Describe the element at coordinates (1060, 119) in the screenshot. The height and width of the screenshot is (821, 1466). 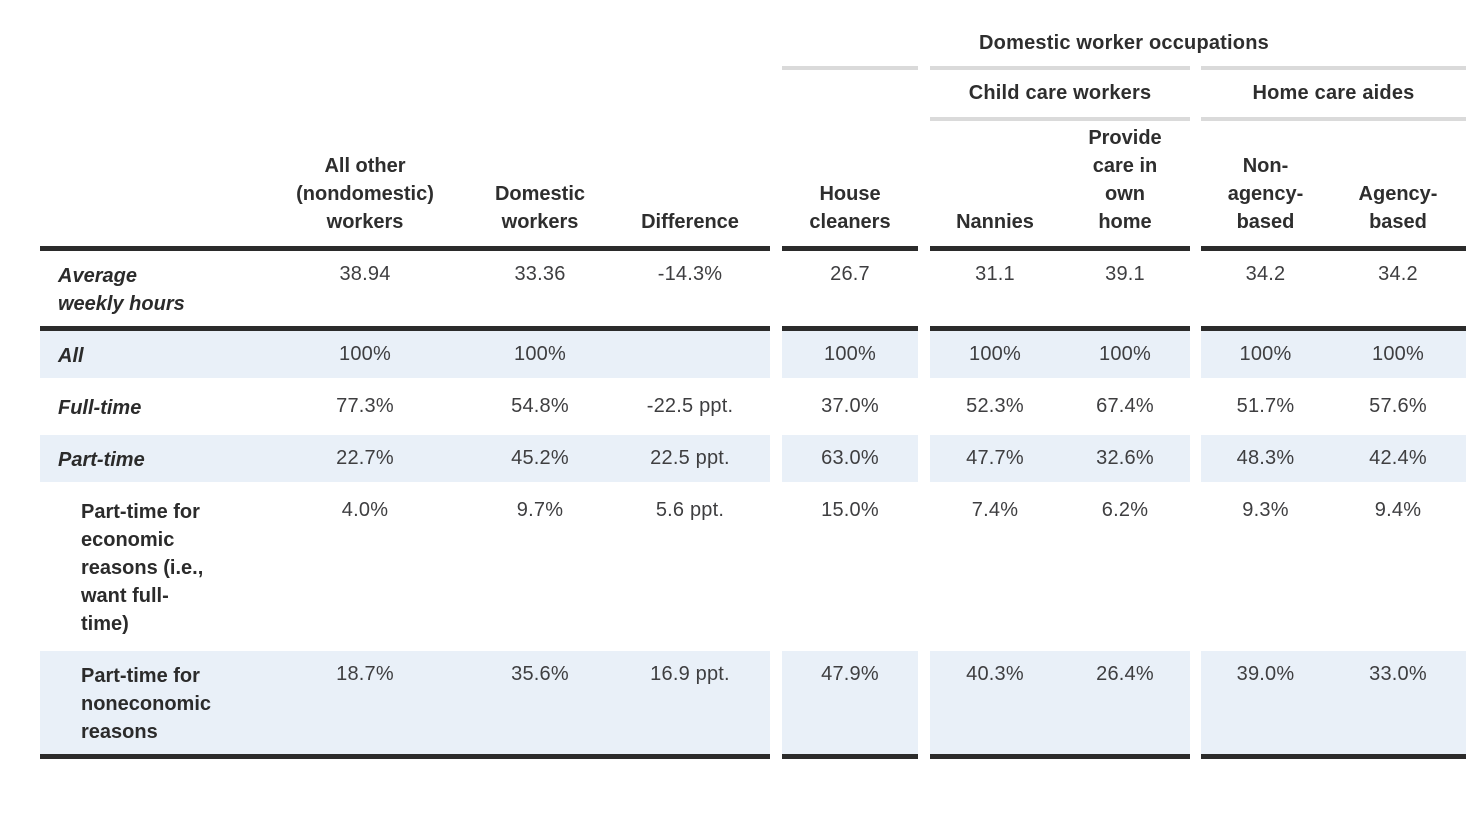
I see `rule-light-under-child-care` at that location.